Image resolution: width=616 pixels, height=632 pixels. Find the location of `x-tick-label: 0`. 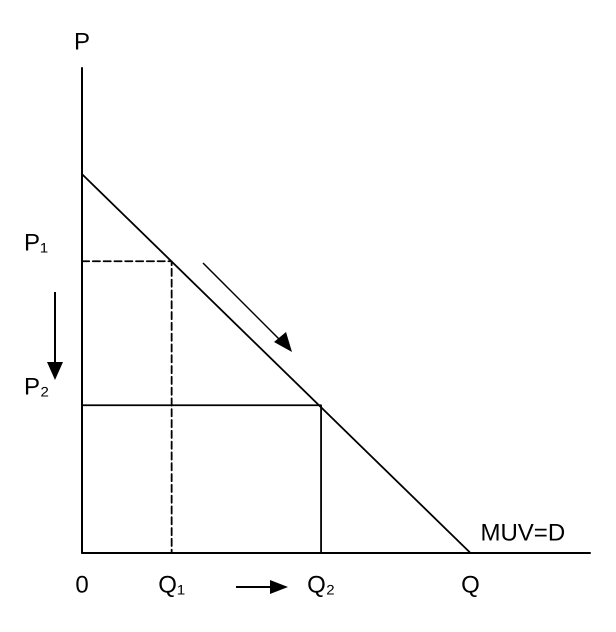

x-tick-label: 0 is located at coordinates (82, 585).